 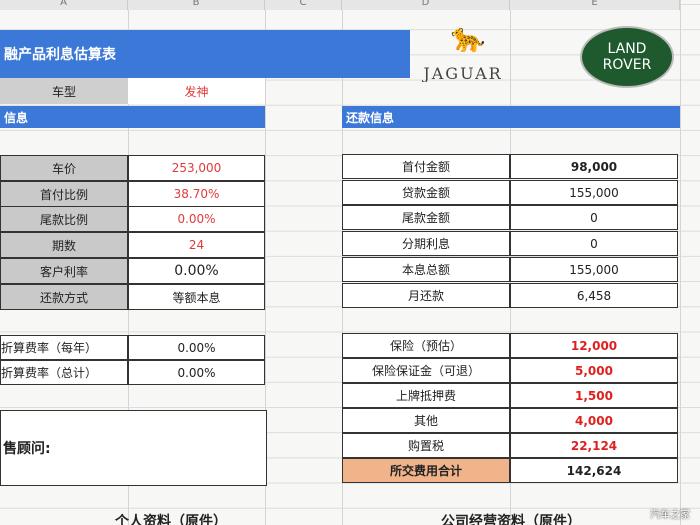 I want to click on column-header: E, so click(x=595, y=5).